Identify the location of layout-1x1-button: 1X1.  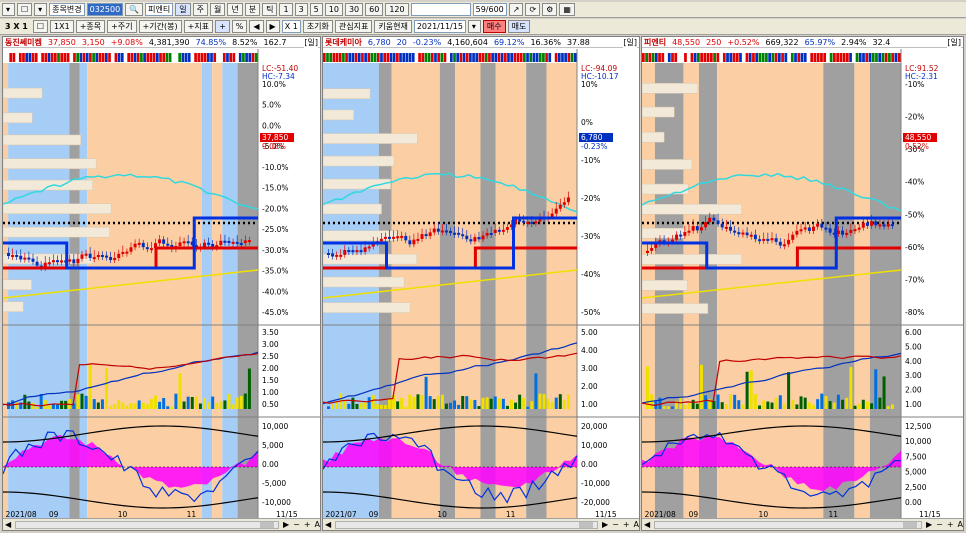
(62, 26).